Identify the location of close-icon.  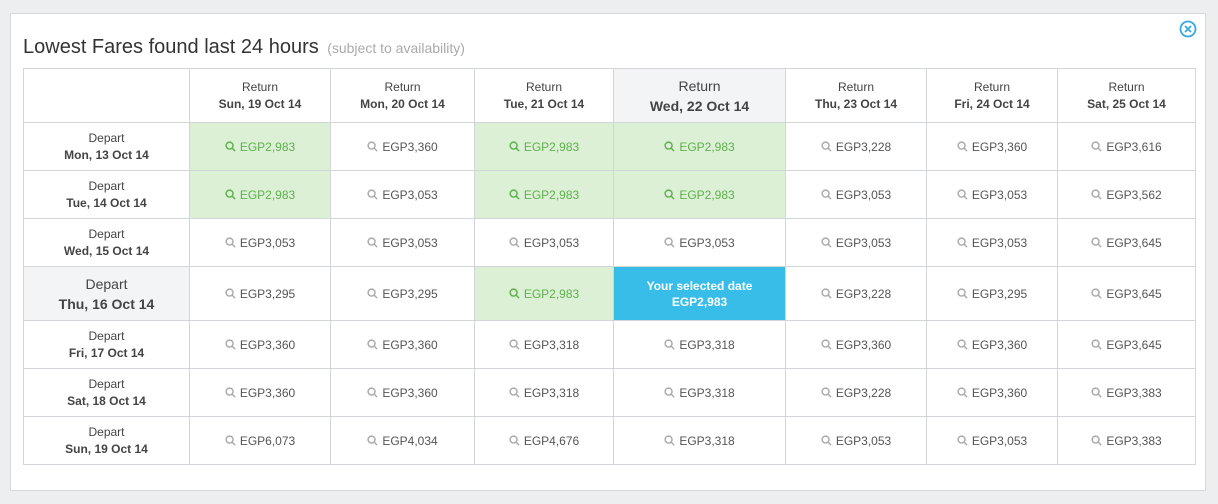
(1188, 29).